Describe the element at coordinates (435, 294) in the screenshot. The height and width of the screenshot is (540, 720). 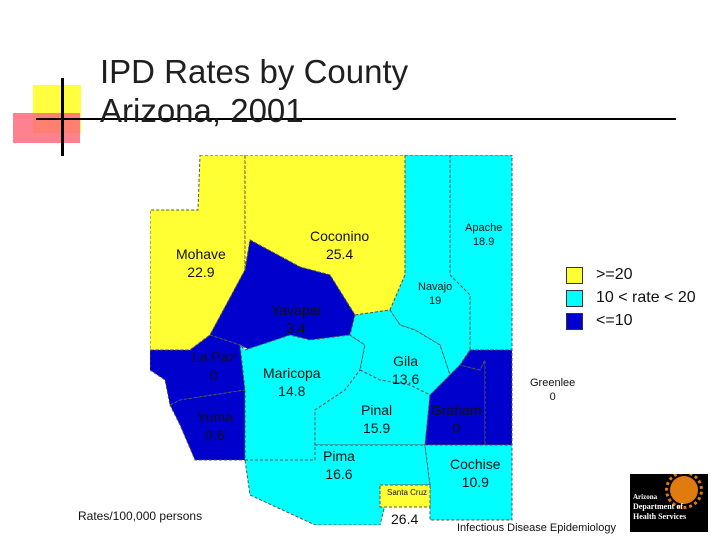
I see `label-navajo: Navajo 19` at that location.